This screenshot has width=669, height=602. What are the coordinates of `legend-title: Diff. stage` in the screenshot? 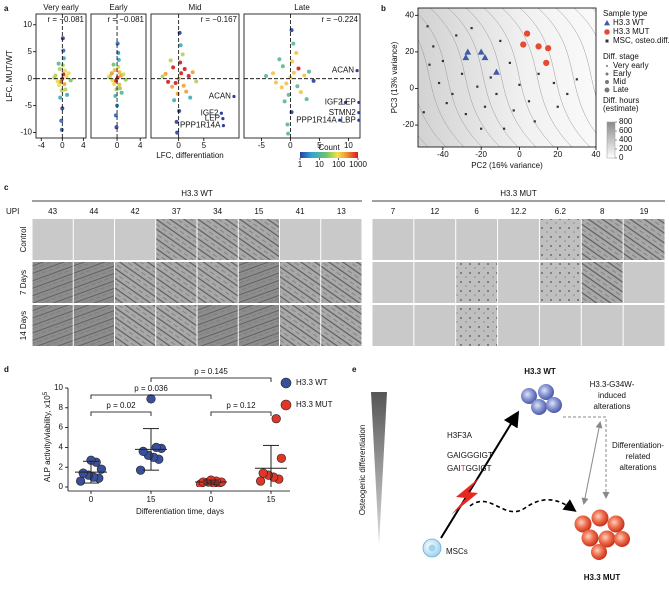 It's located at (621, 56).